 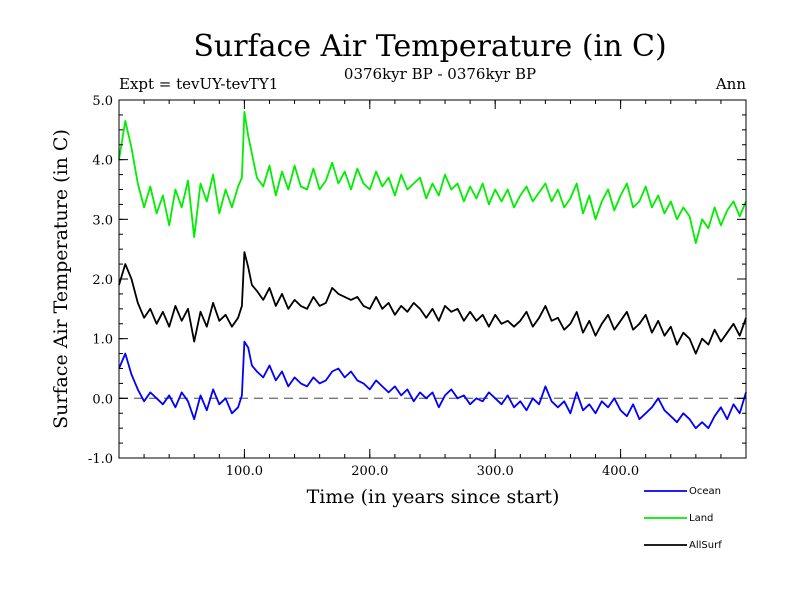 I want to click on x-tick-label: 200.0, so click(x=369, y=471).